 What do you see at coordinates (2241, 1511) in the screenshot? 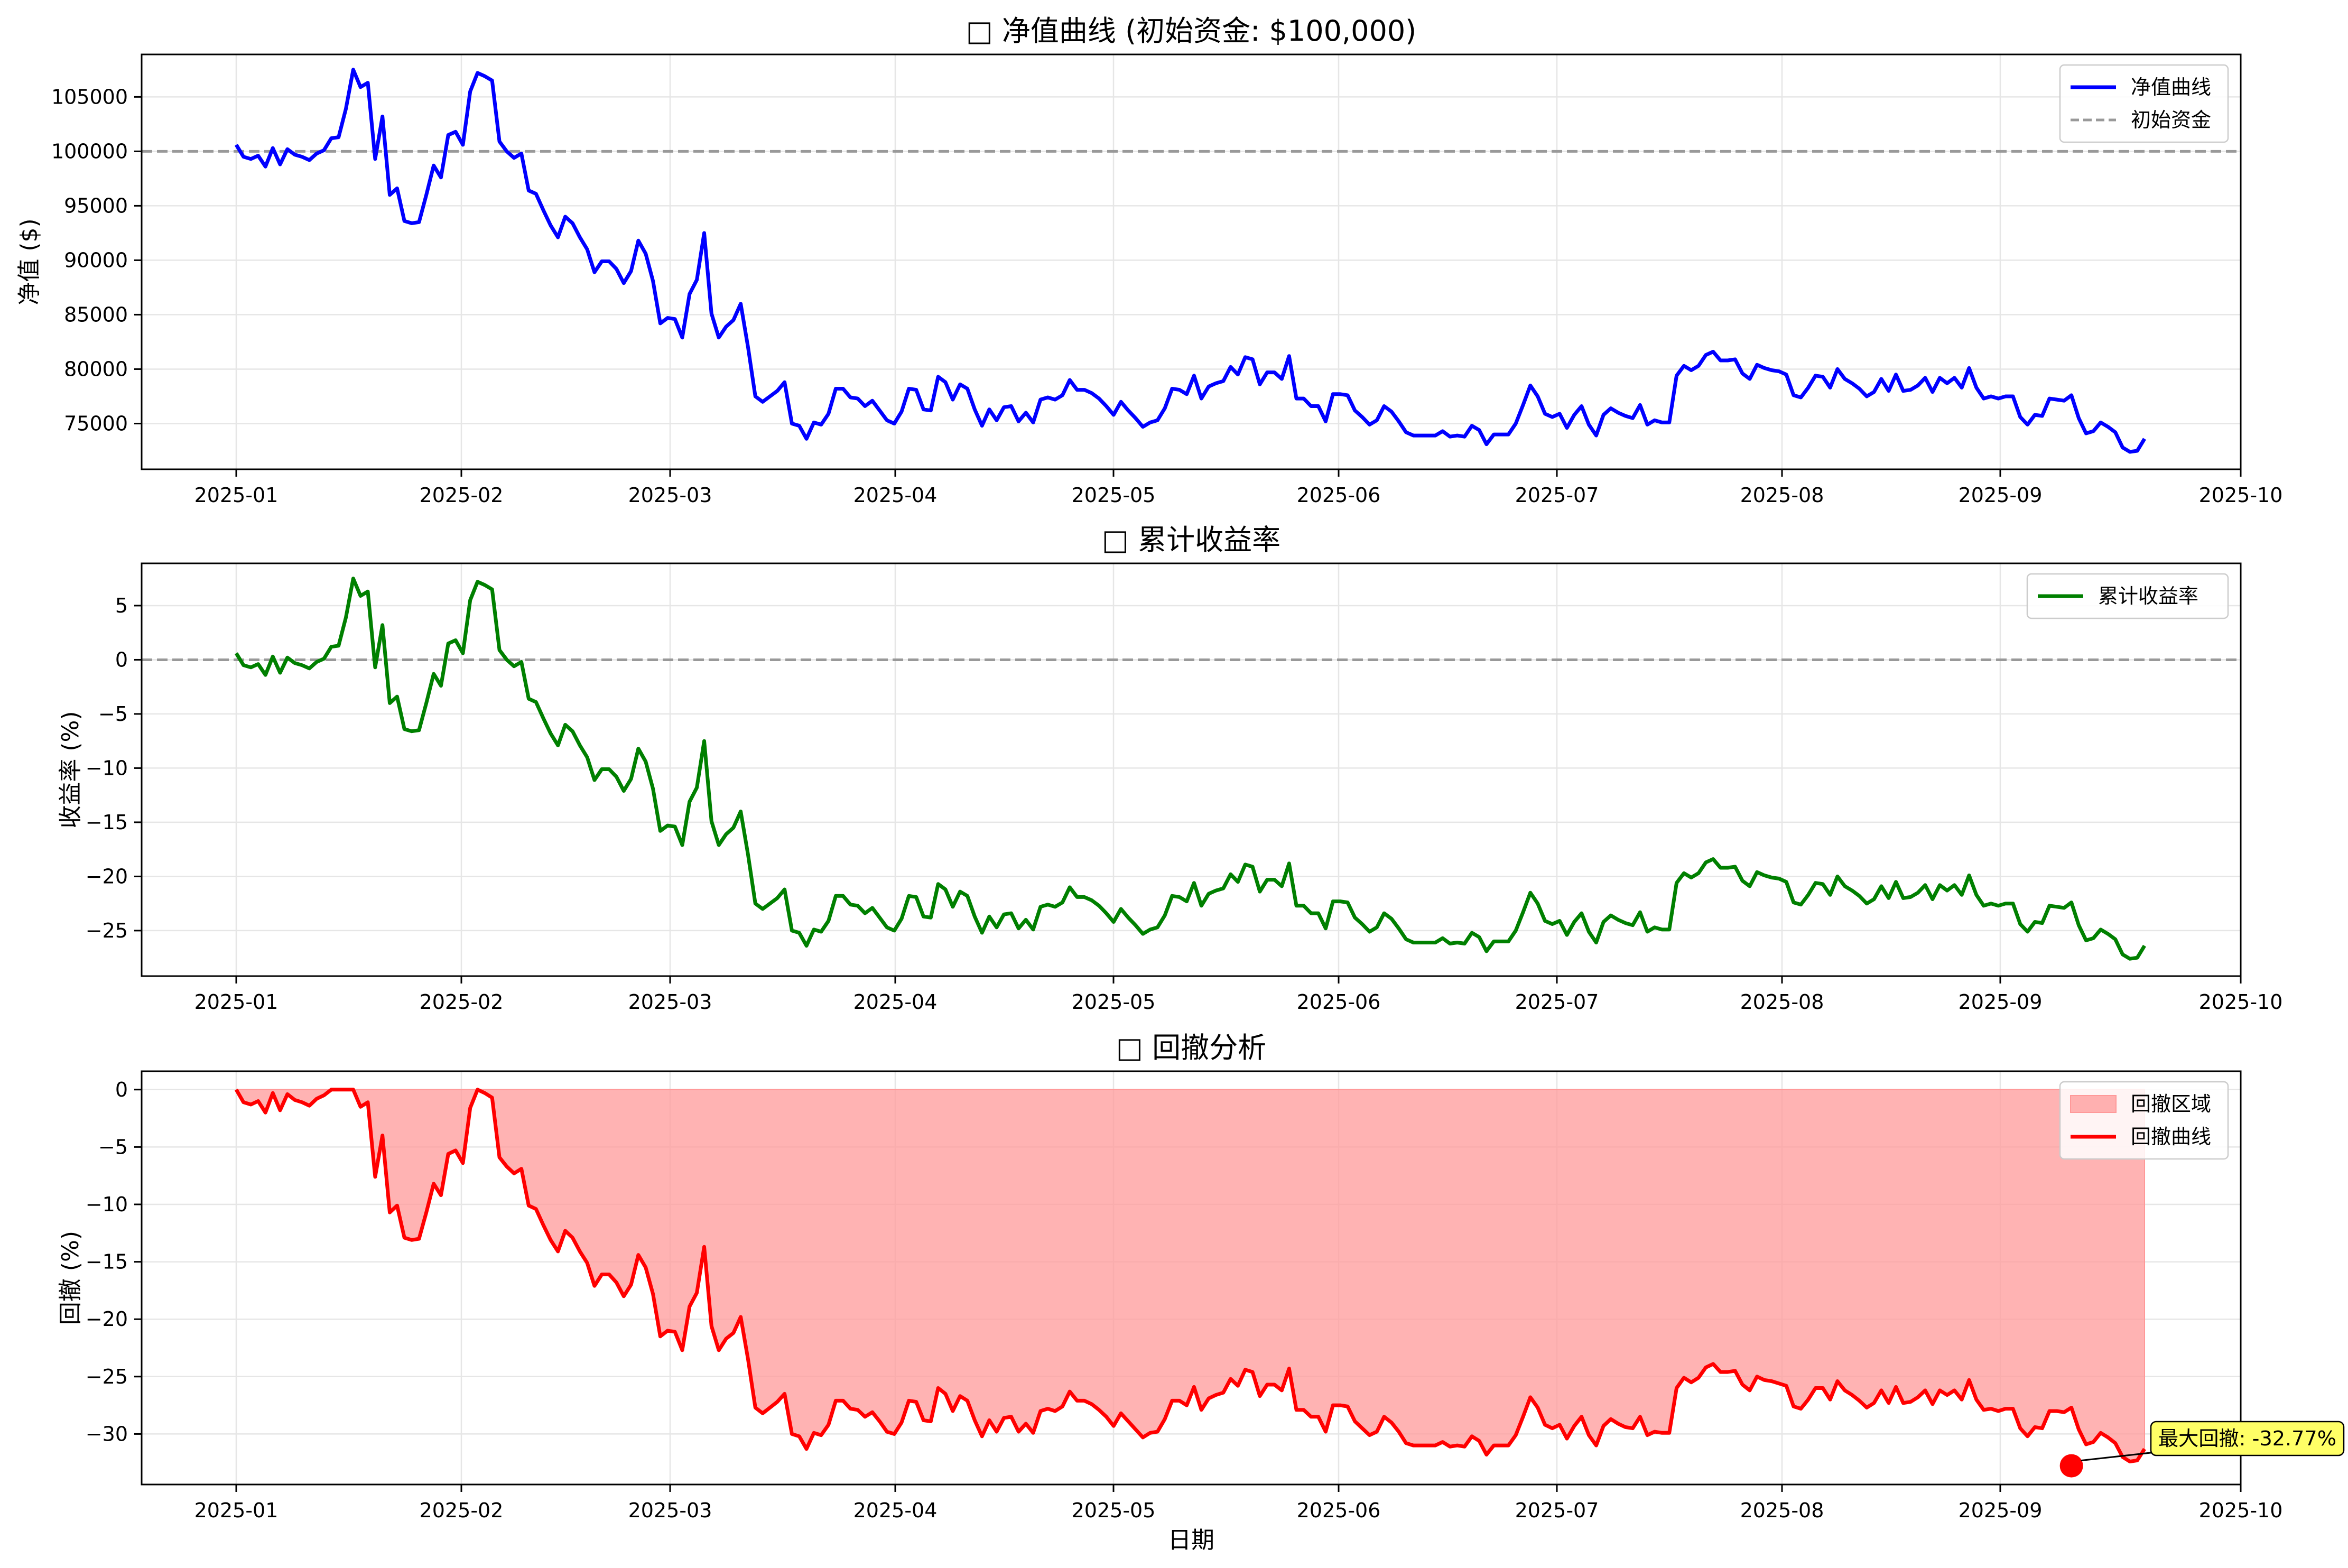
I see `chart3-xtick-label: 2025-10` at bounding box center [2241, 1511].